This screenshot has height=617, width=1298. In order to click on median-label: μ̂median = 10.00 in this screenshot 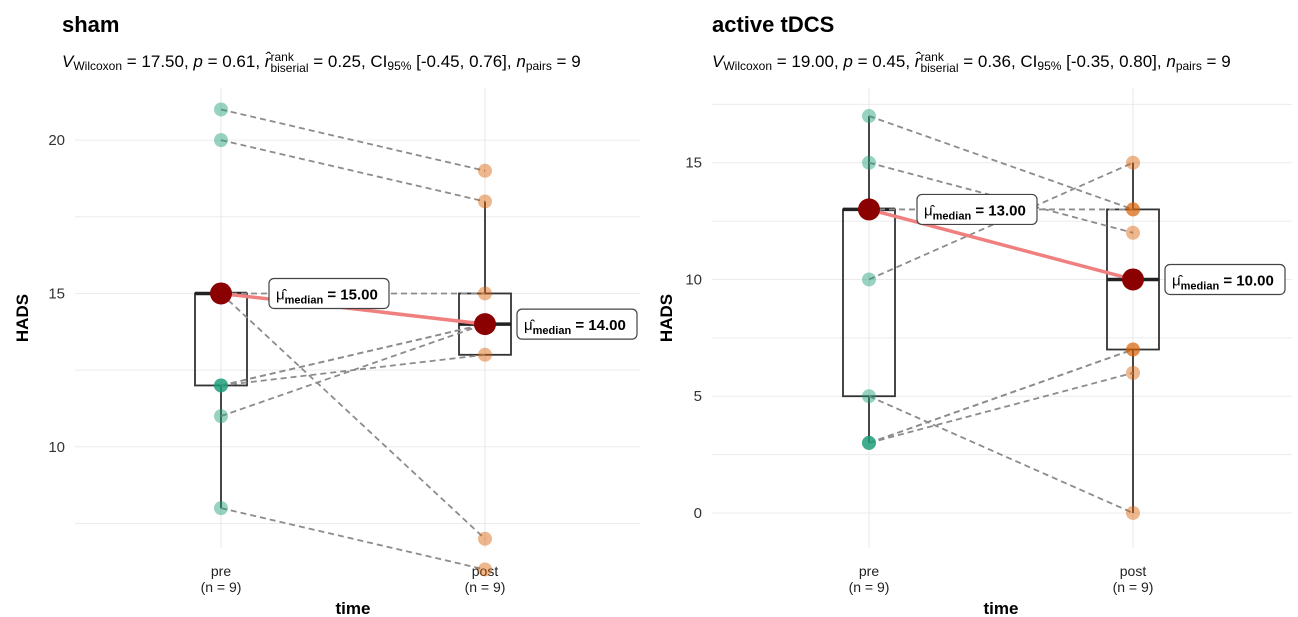, I will do `click(1225, 279)`.